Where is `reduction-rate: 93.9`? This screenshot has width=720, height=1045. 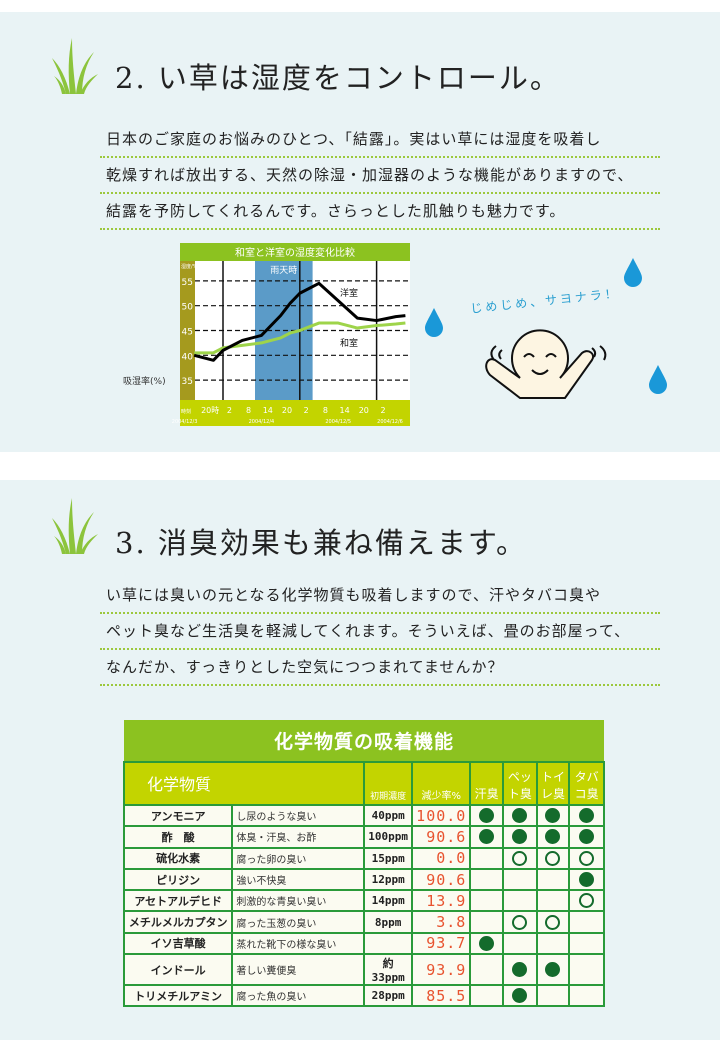 reduction-rate: 93.9 is located at coordinates (441, 970).